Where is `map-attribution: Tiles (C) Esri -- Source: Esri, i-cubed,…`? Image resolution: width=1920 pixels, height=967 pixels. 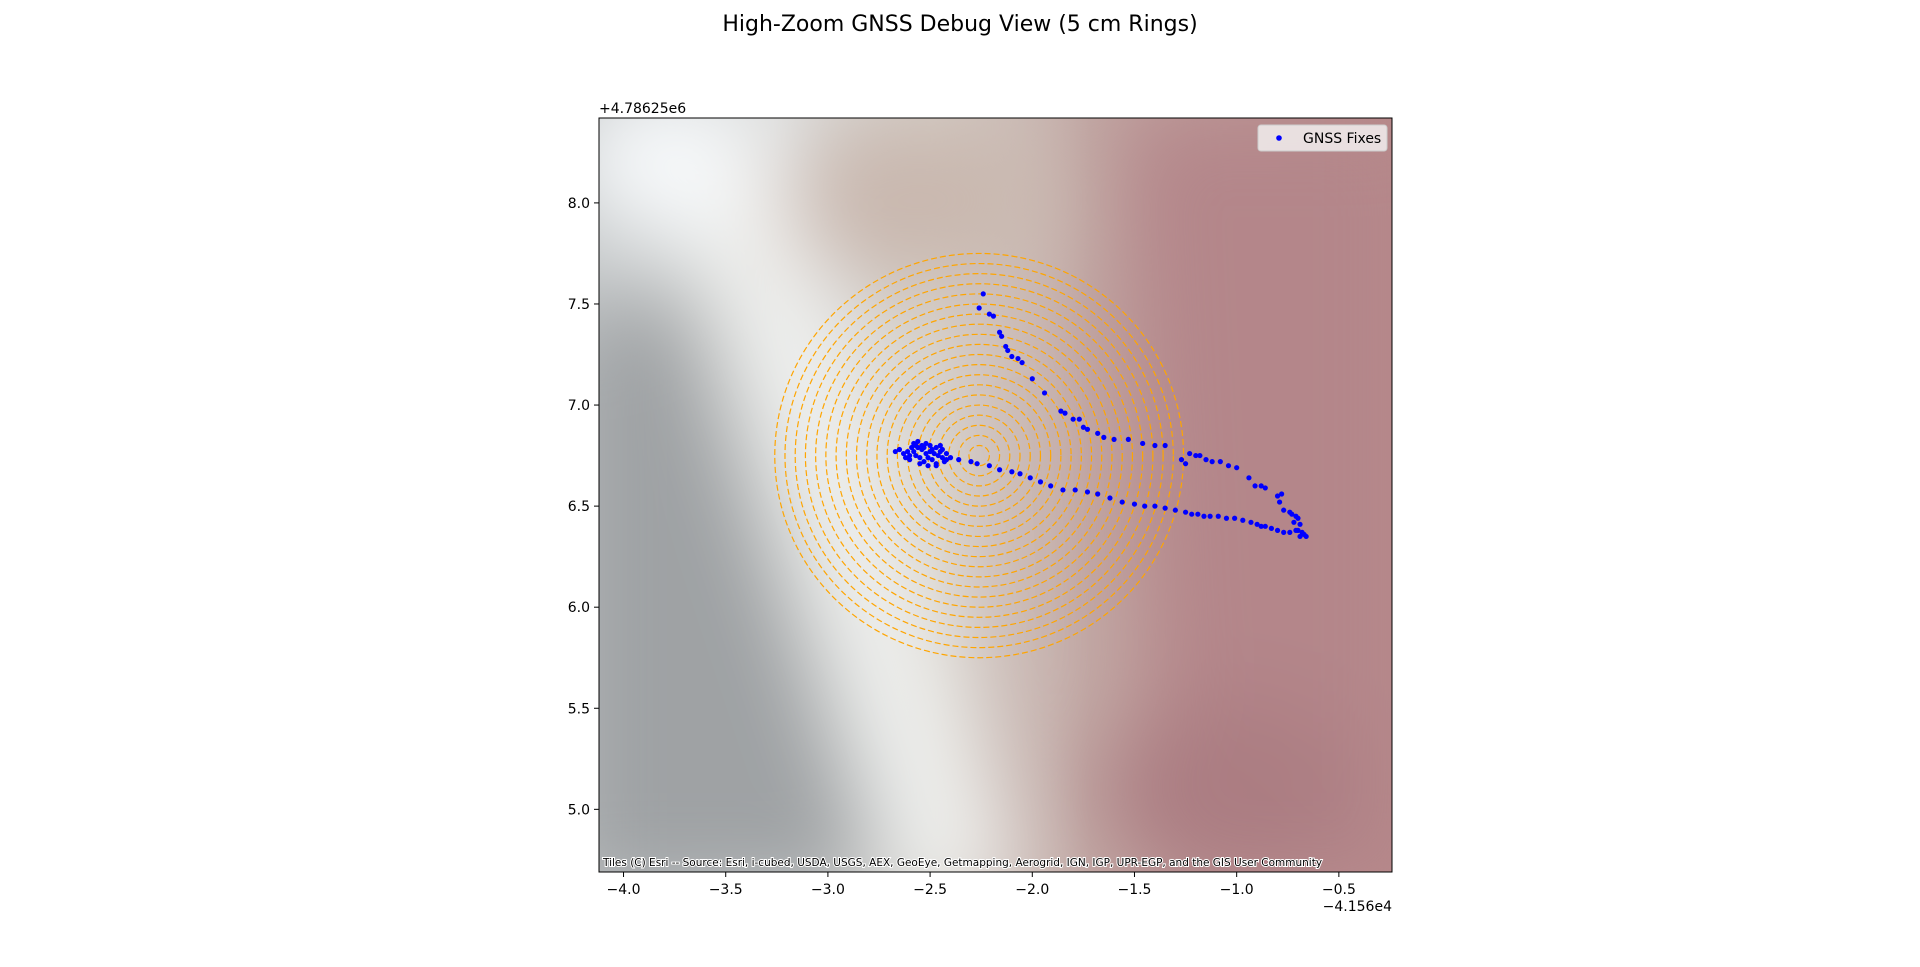 map-attribution: Tiles (C) Esri -- Source: Esri, i-cubed,… is located at coordinates (962, 863).